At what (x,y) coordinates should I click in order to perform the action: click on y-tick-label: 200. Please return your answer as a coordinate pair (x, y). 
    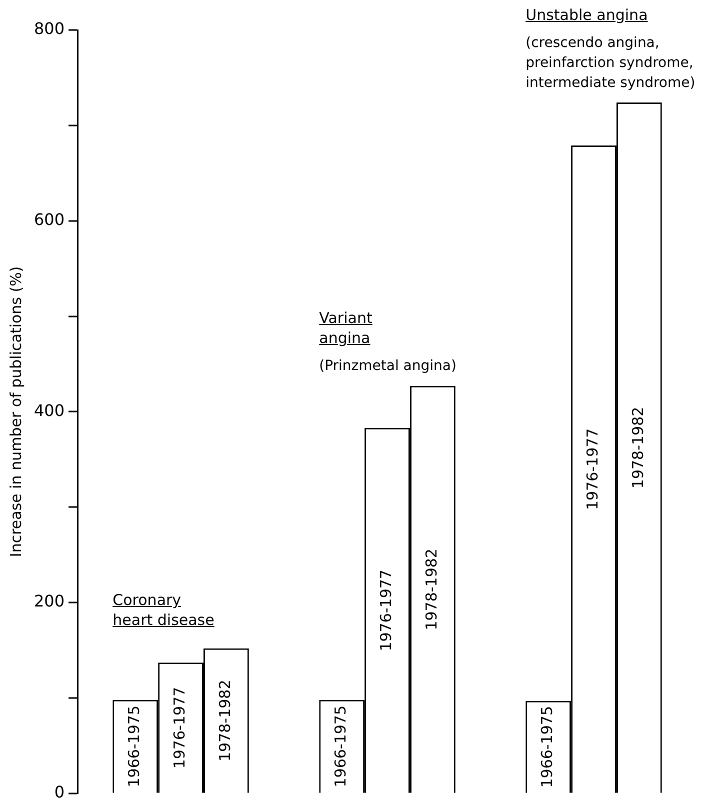
    Looking at the image, I should click on (49, 601).